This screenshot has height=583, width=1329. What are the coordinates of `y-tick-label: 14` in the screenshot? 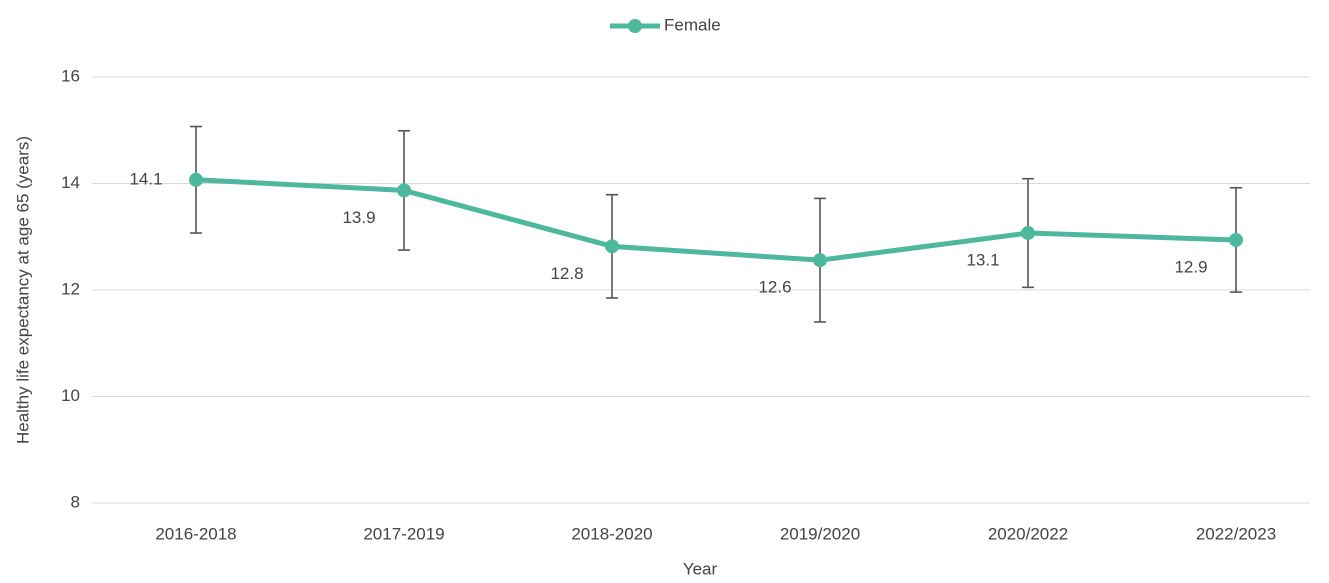 It's located at (70, 182).